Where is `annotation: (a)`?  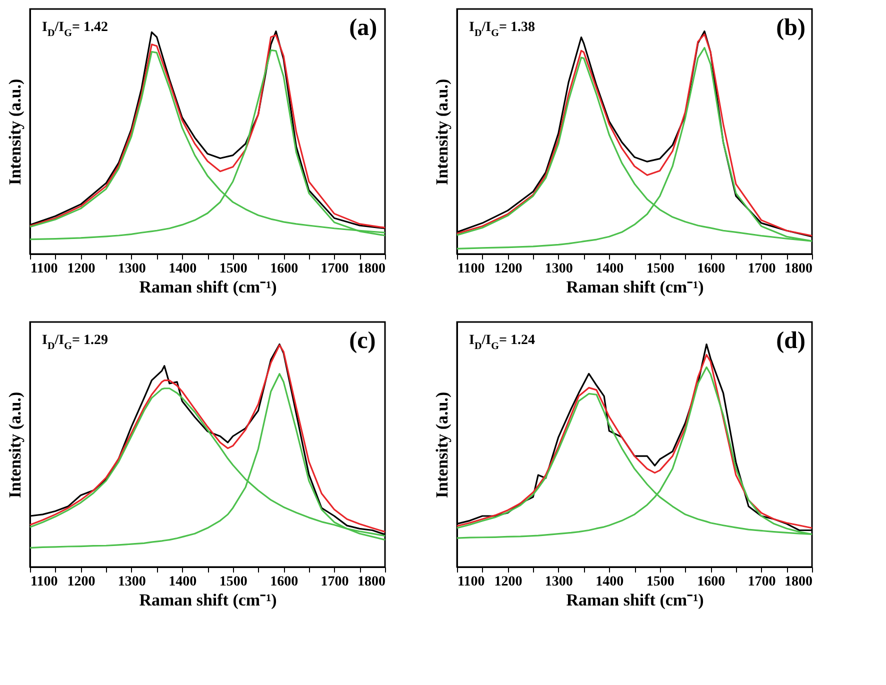 annotation: (a) is located at coordinates (363, 28).